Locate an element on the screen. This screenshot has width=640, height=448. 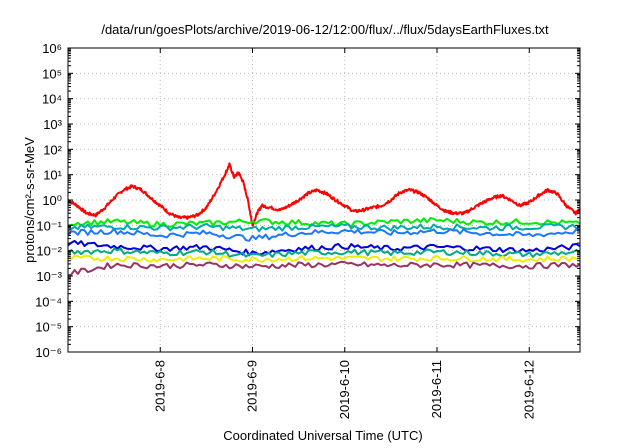
y-tick-label: 10³ is located at coordinates (52, 124).